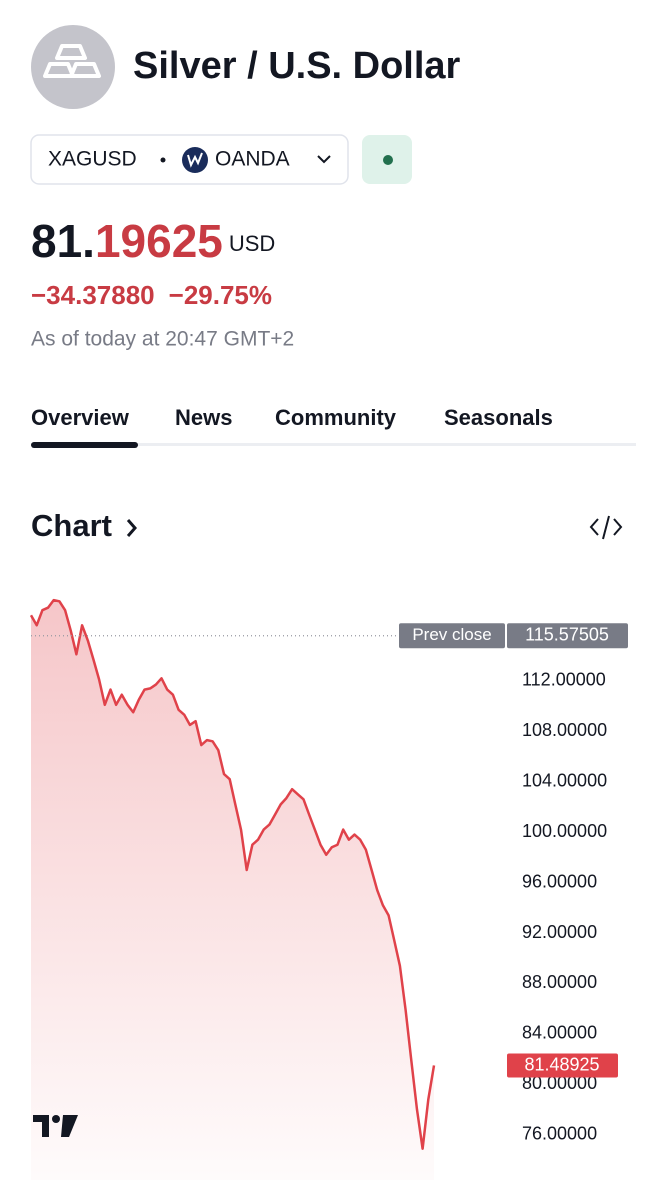  What do you see at coordinates (203, 417) in the screenshot?
I see `tab: News` at bounding box center [203, 417].